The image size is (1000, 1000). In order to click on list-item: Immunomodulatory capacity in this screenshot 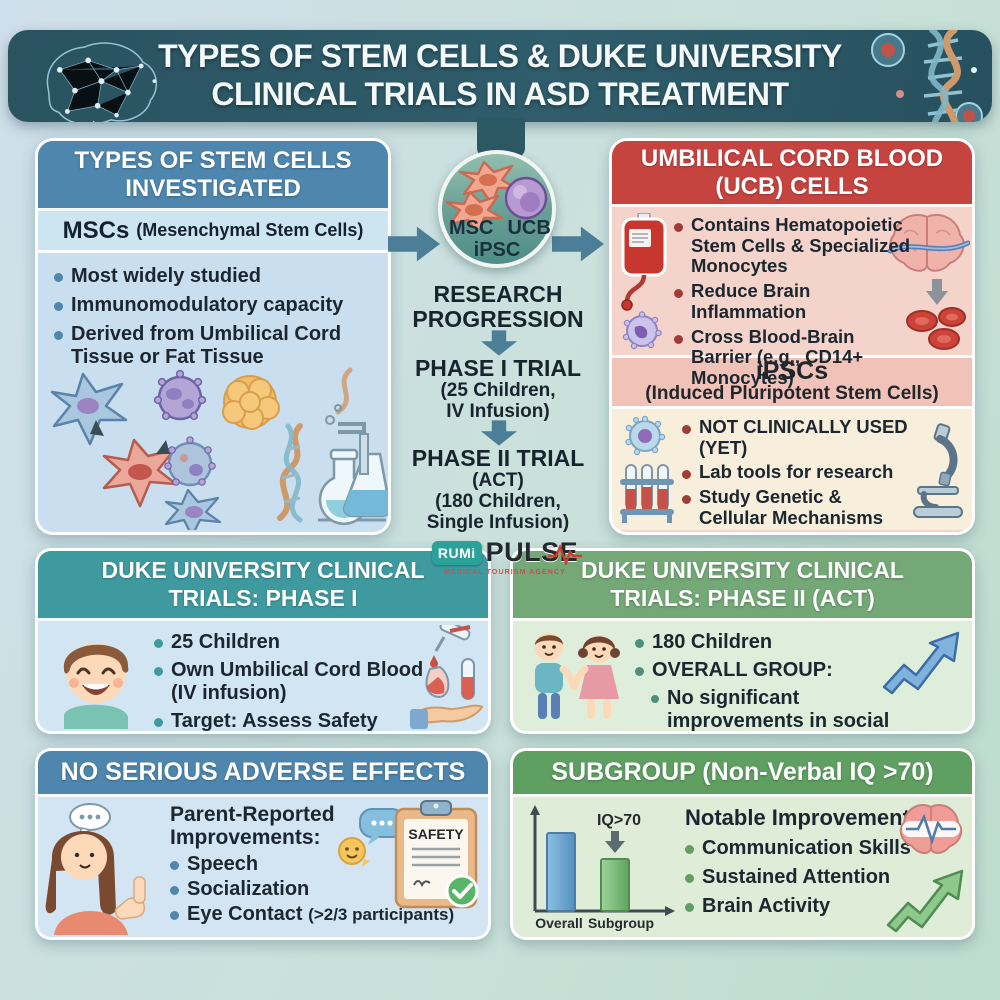, I will do `click(217, 305)`.